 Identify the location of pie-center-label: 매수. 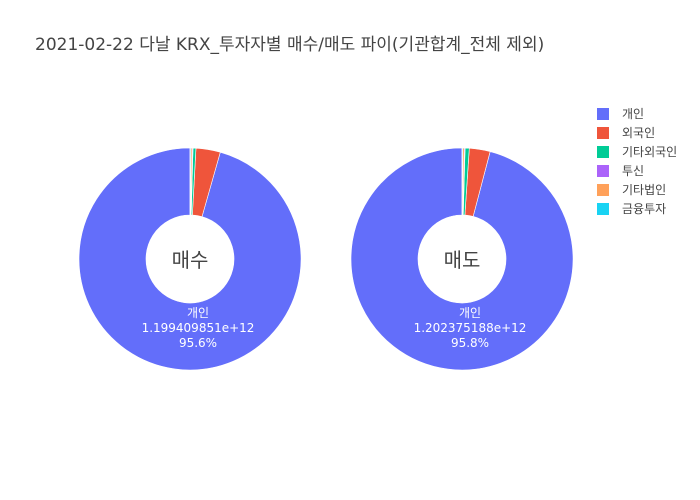
(190, 260).